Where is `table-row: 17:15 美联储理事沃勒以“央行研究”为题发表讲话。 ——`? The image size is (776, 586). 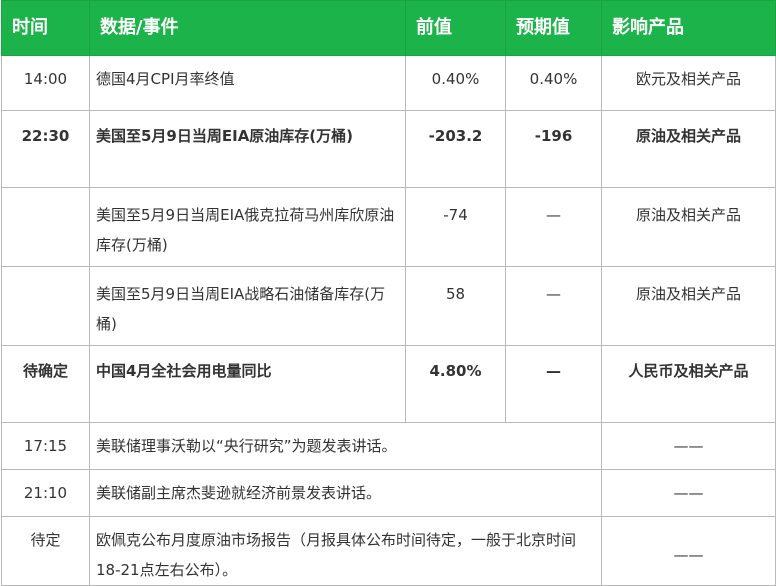 table-row: 17:15 美联储理事沃勒以“央行研究”为题发表讲话。 —— is located at coordinates (388, 446).